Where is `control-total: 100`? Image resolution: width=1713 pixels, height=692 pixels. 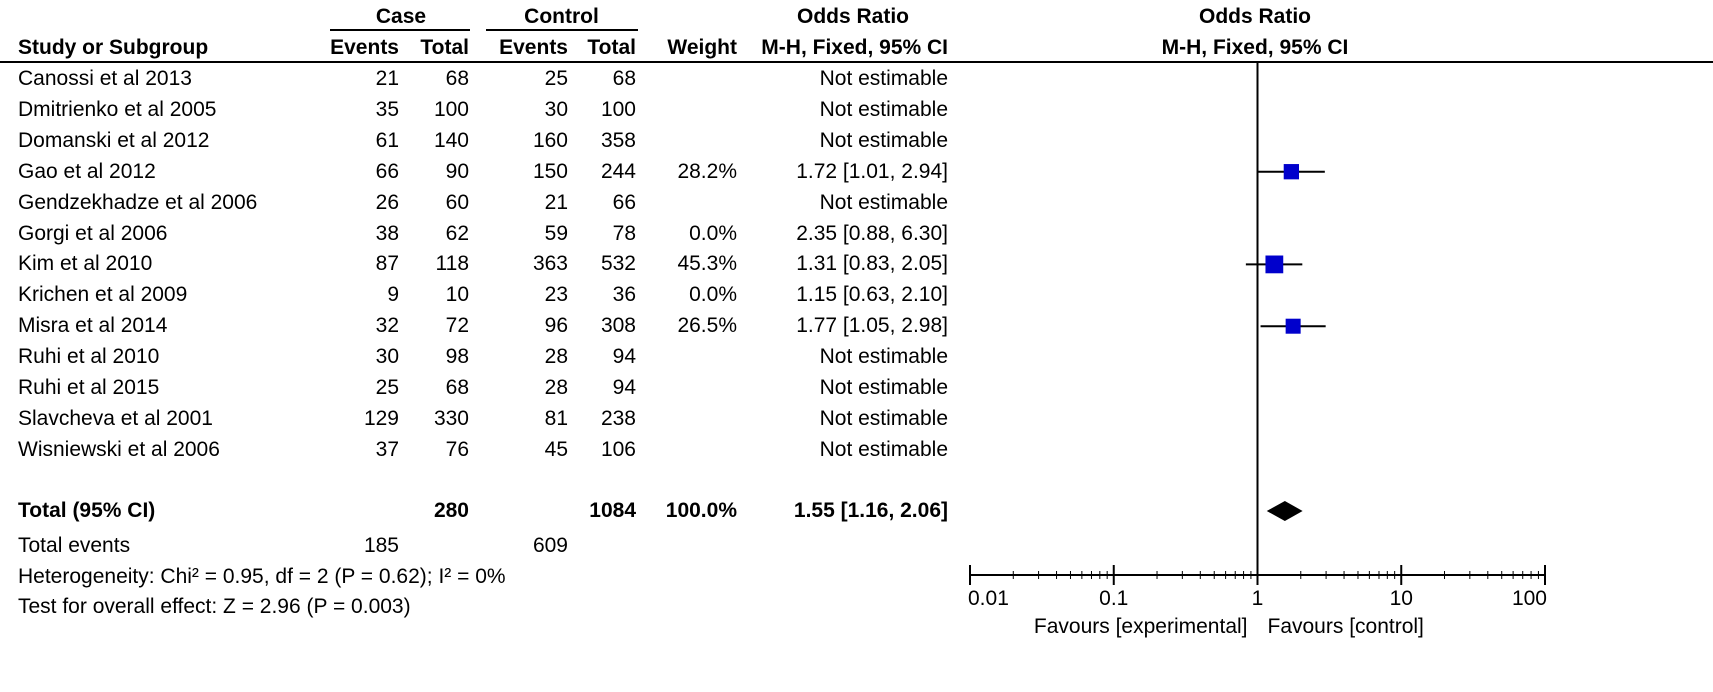
control-total: 100 is located at coordinates (618, 109).